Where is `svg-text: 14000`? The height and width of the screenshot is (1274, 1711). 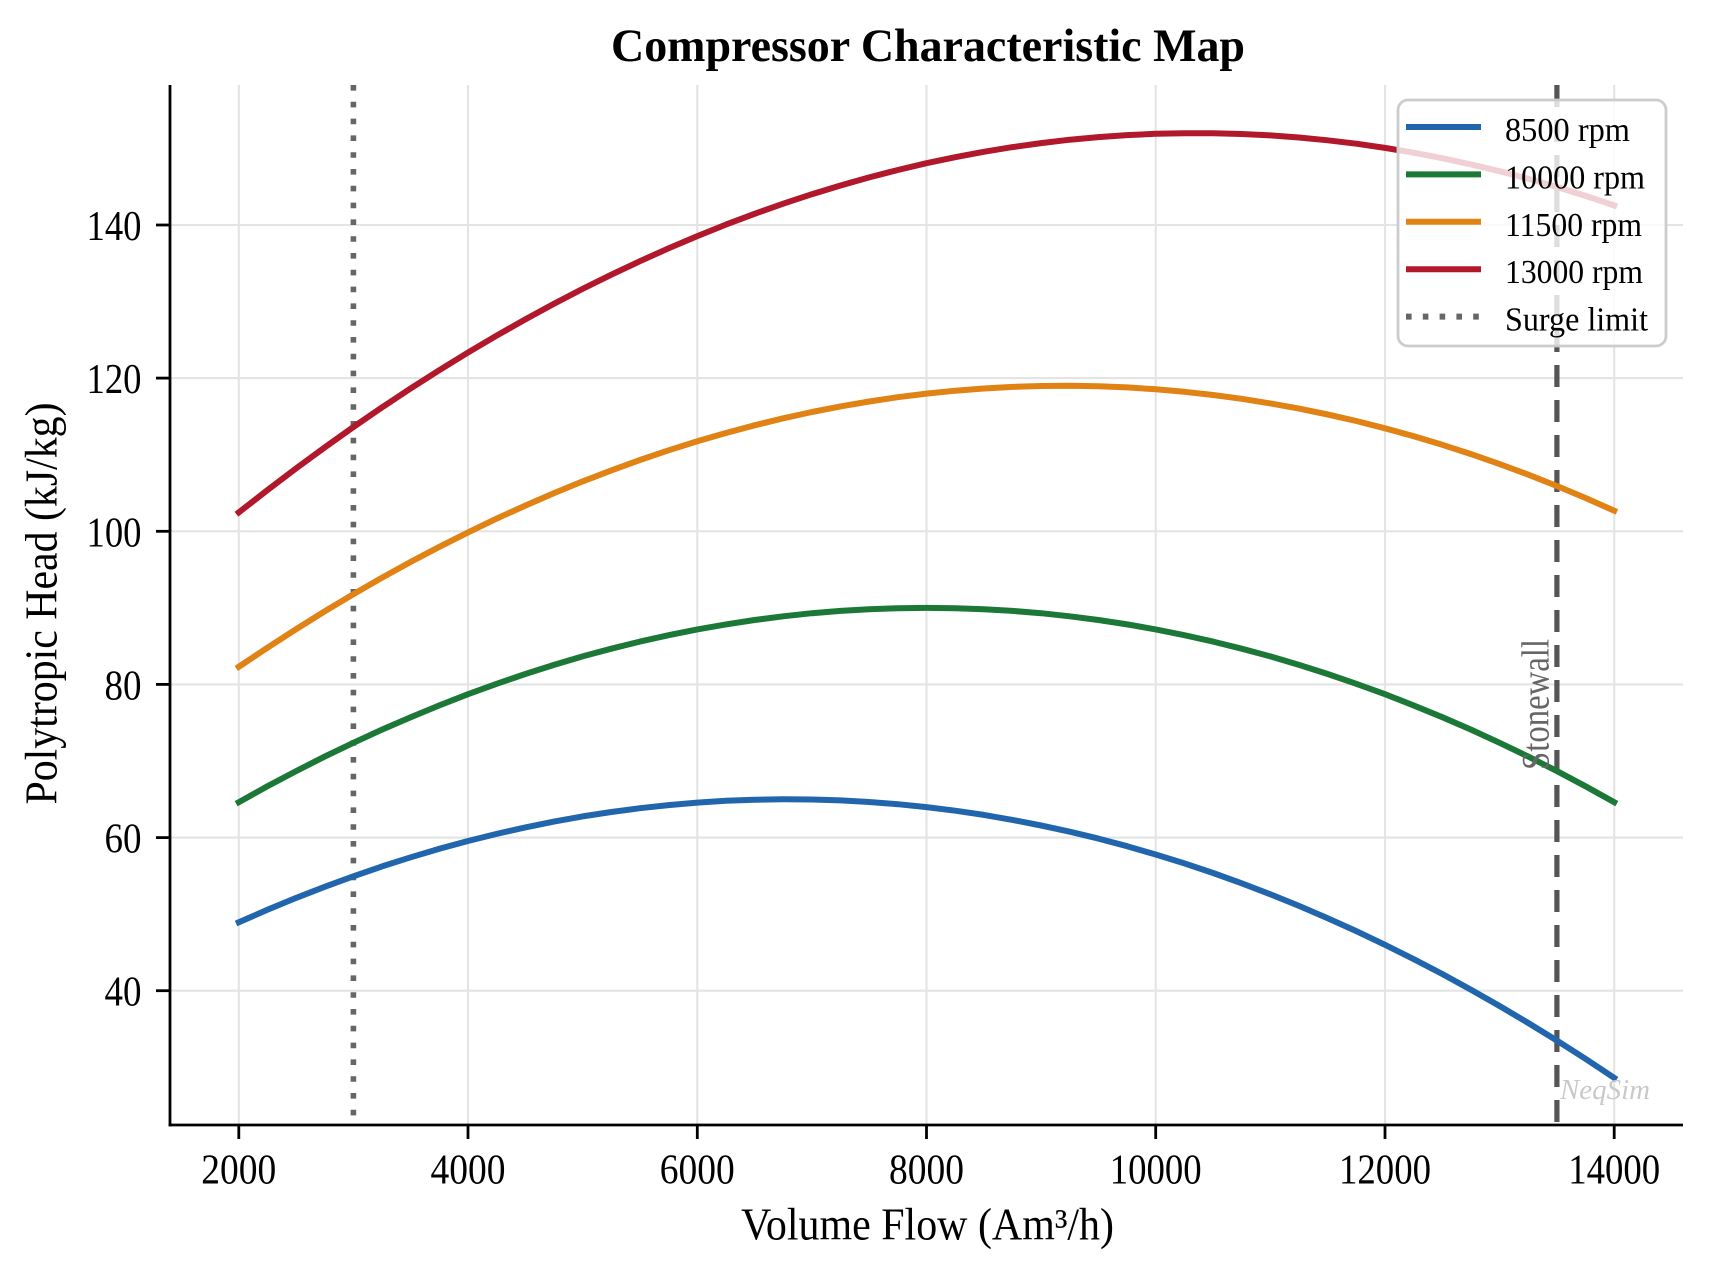 svg-text: 14000 is located at coordinates (1614, 1171).